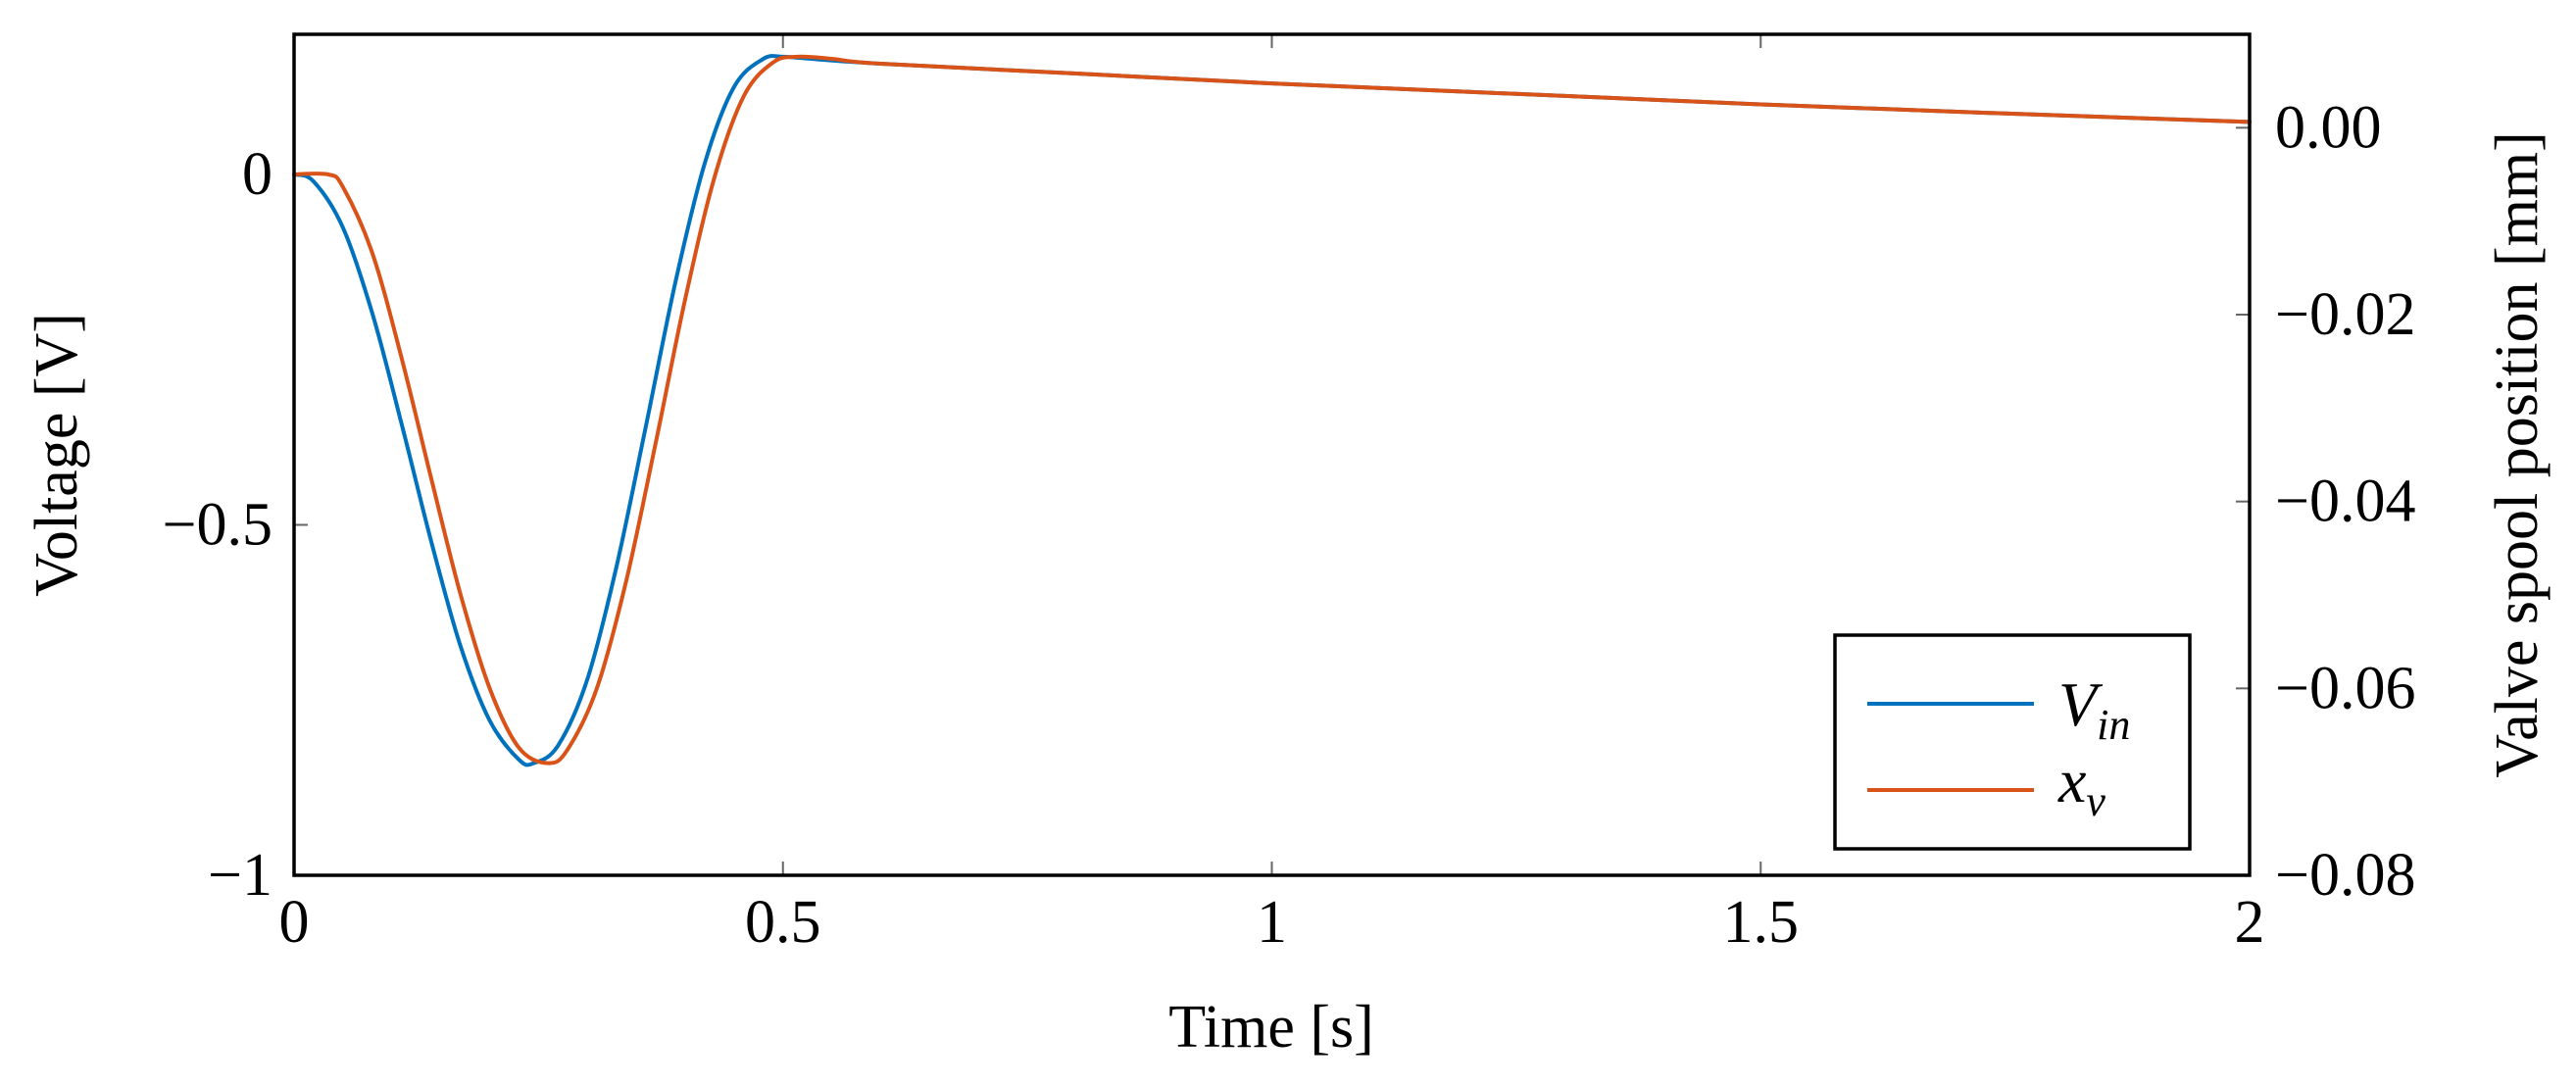 This screenshot has height=1087, width=2576. What do you see at coordinates (2250, 922) in the screenshot?
I see `x-tick-label: 2` at bounding box center [2250, 922].